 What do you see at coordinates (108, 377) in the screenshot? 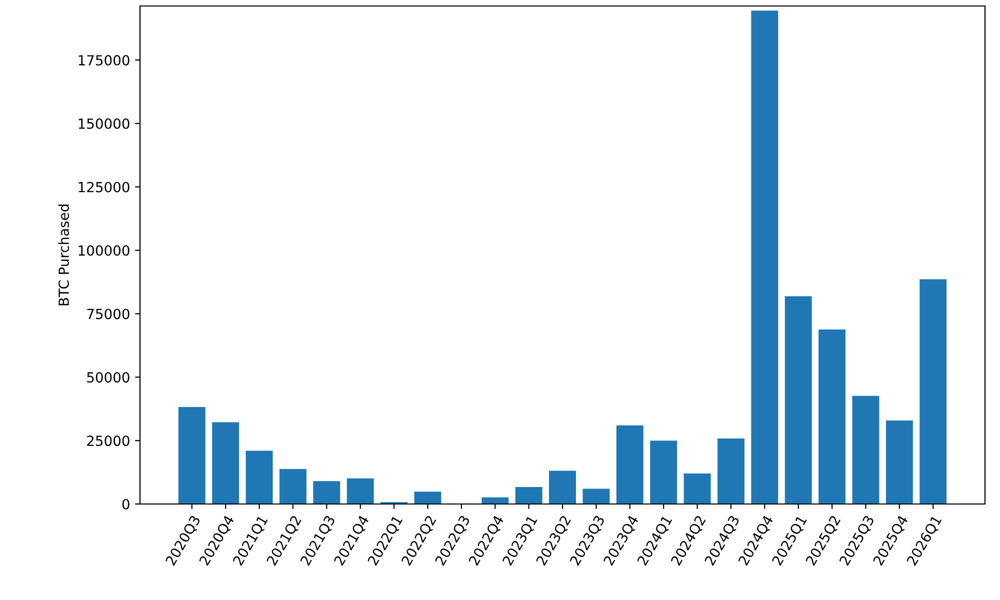
I see `y-tick-label: 50000` at bounding box center [108, 377].